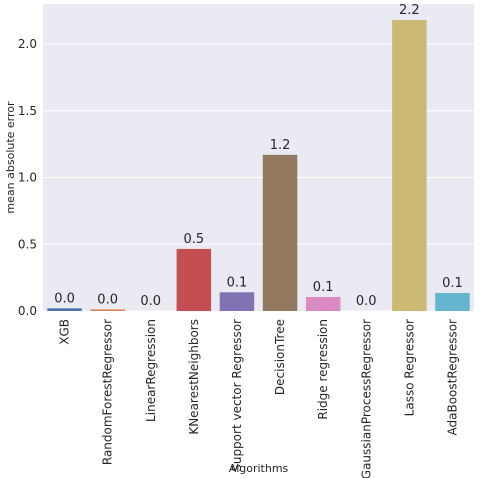 The image size is (480, 478). Describe the element at coordinates (259, 468) in the screenshot. I see `x-axis-title: Algorithms` at that location.